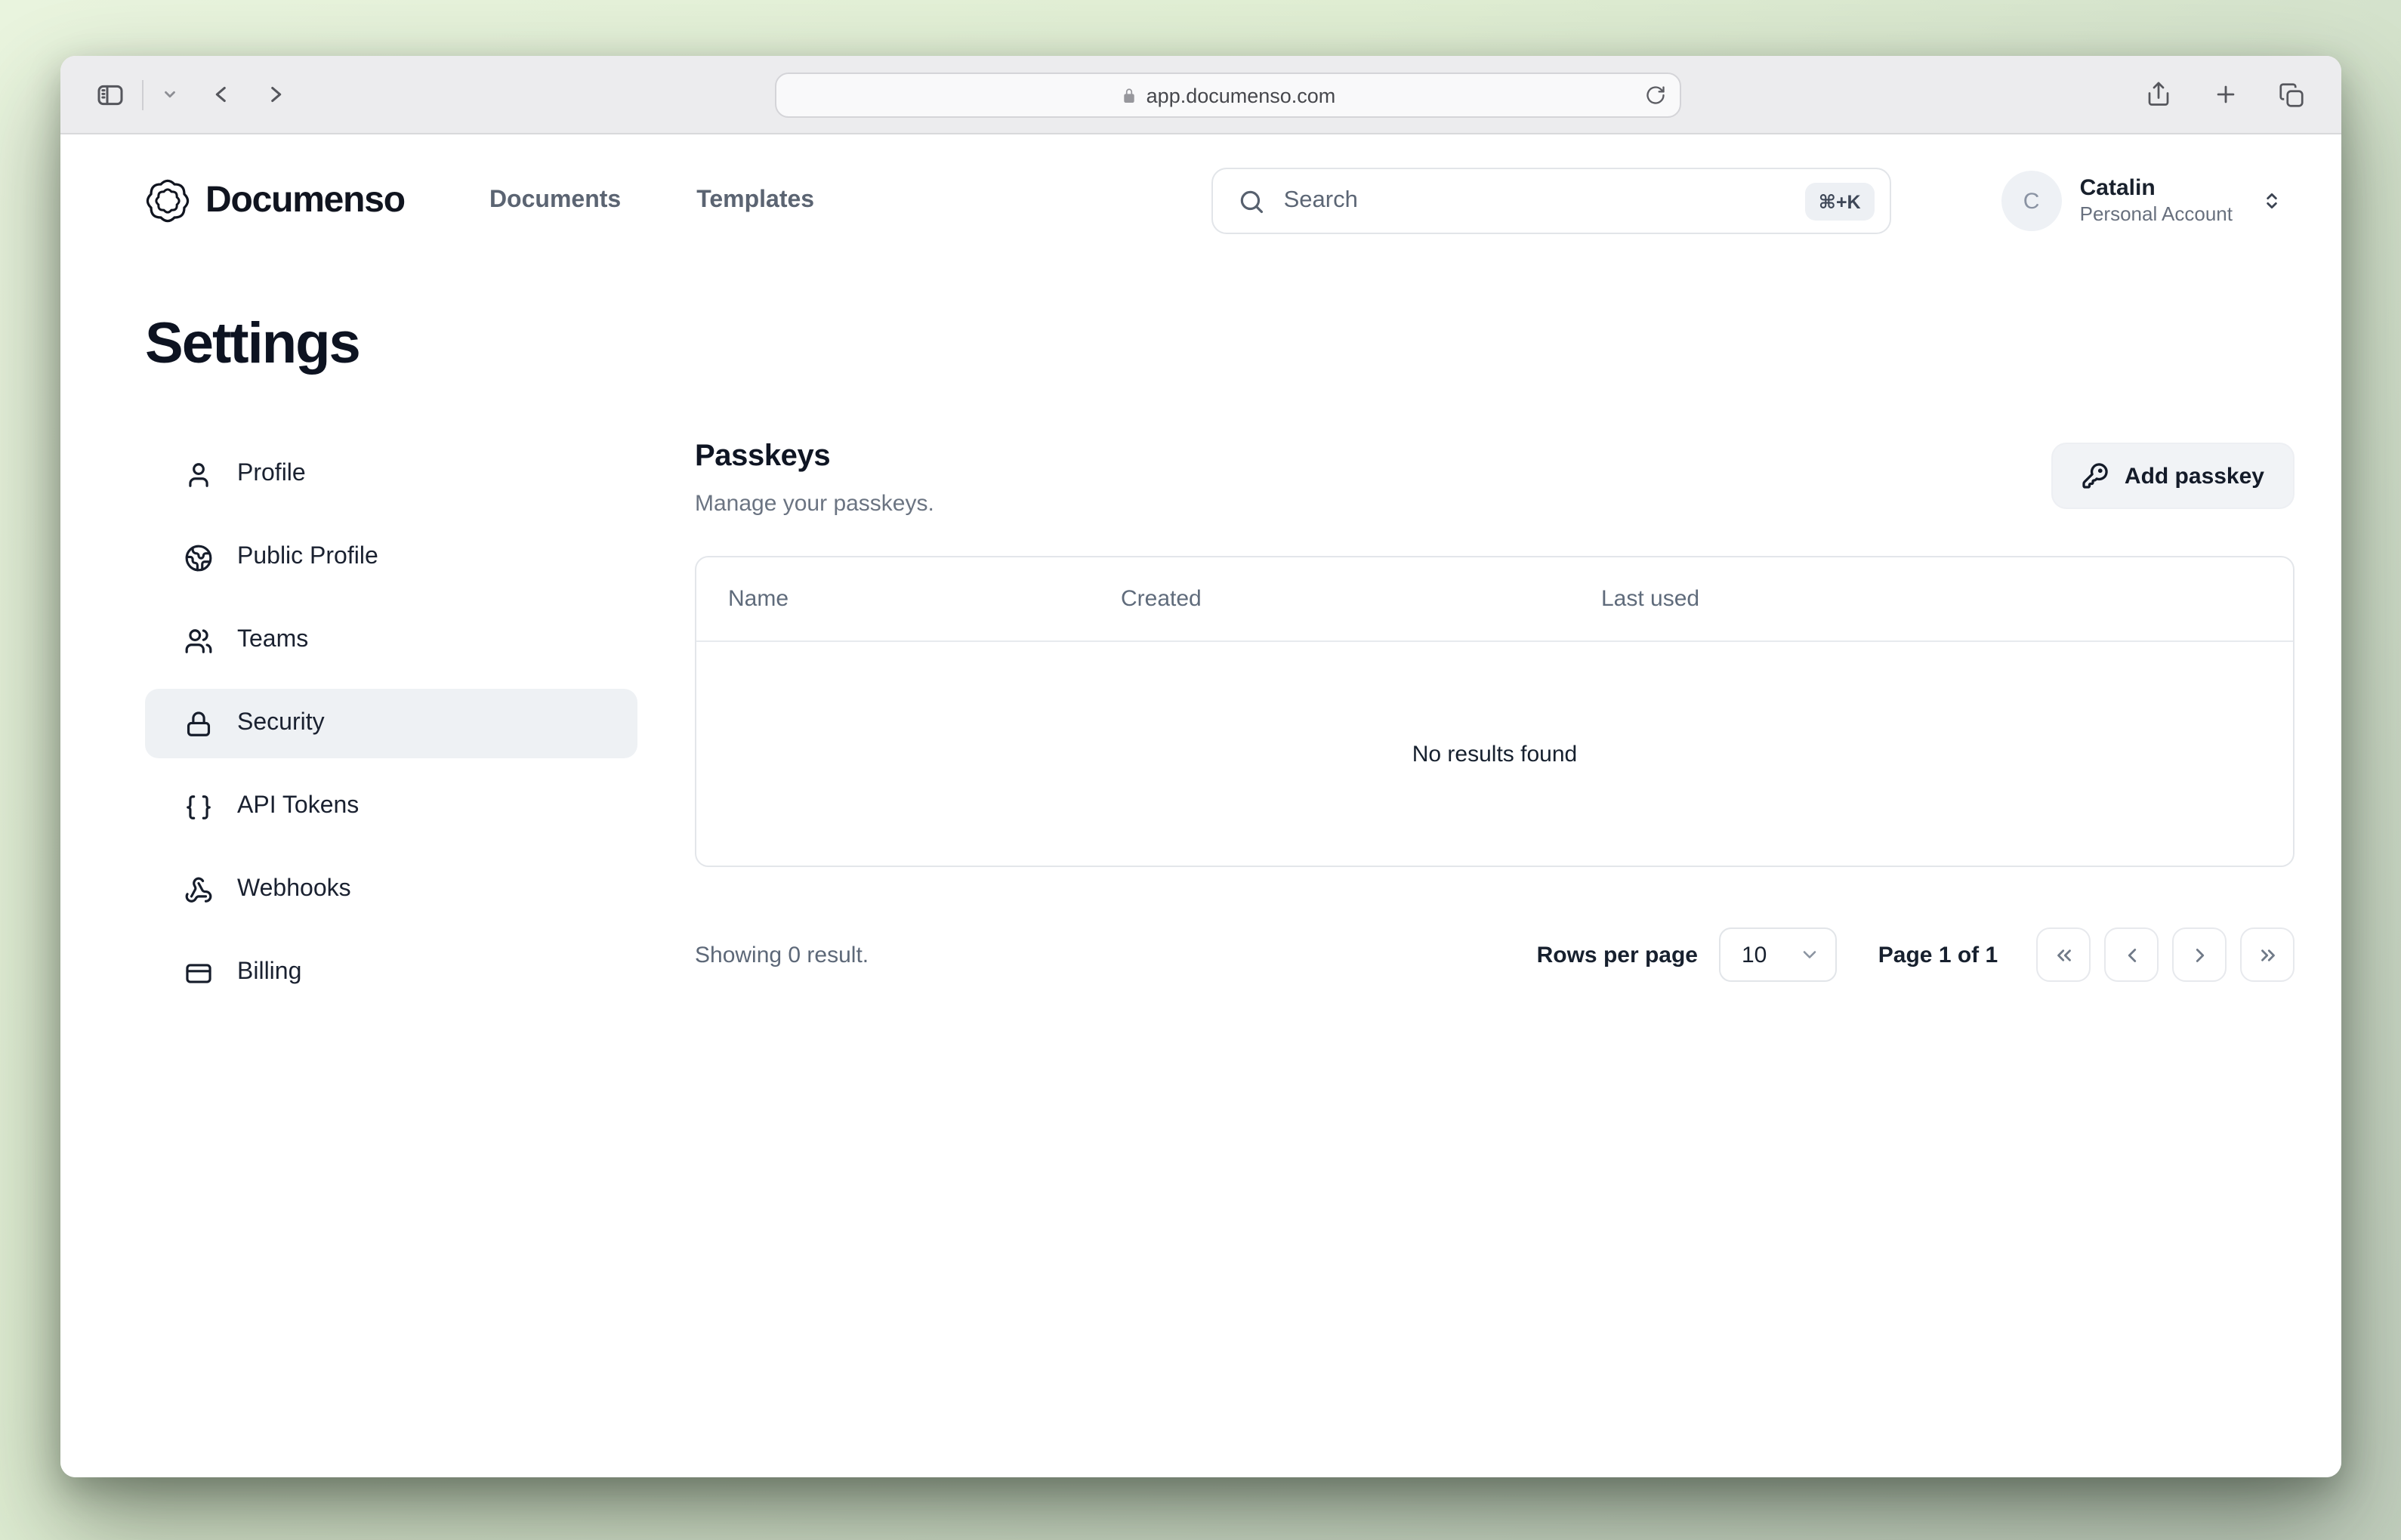  I want to click on chevrons-up-down-icon, so click(2272, 201).